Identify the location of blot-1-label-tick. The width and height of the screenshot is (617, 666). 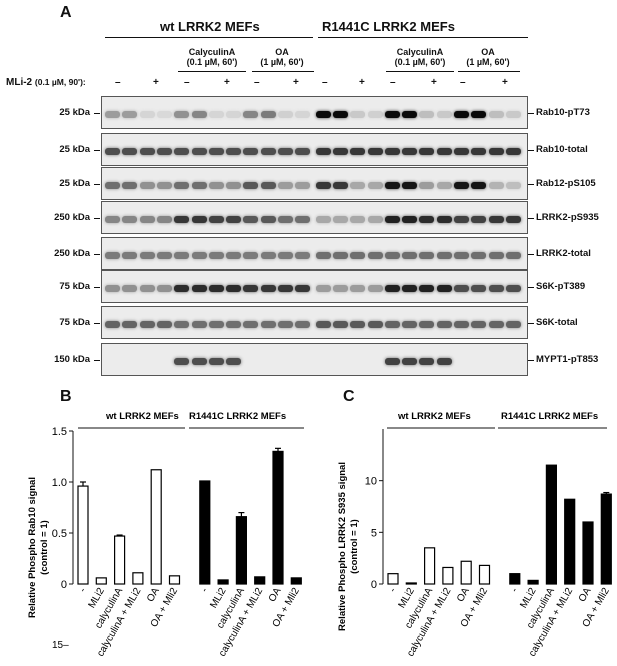
(531, 150).